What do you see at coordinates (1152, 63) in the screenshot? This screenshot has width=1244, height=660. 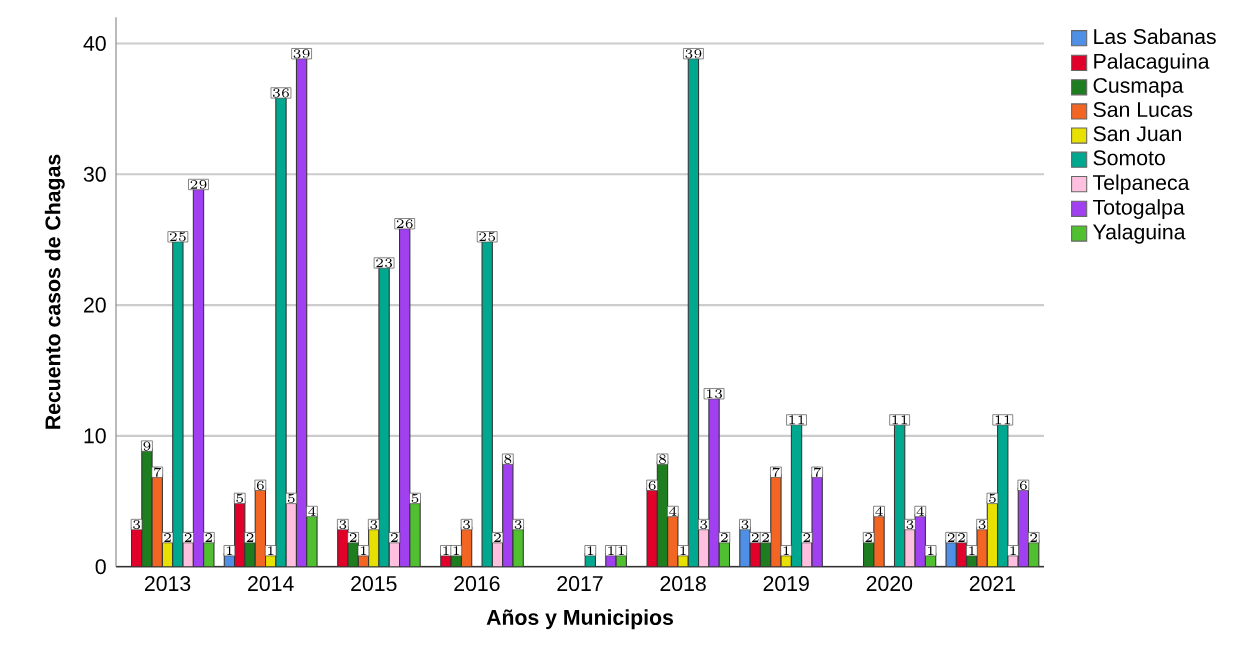 I see `legend-label: Palacaguina` at bounding box center [1152, 63].